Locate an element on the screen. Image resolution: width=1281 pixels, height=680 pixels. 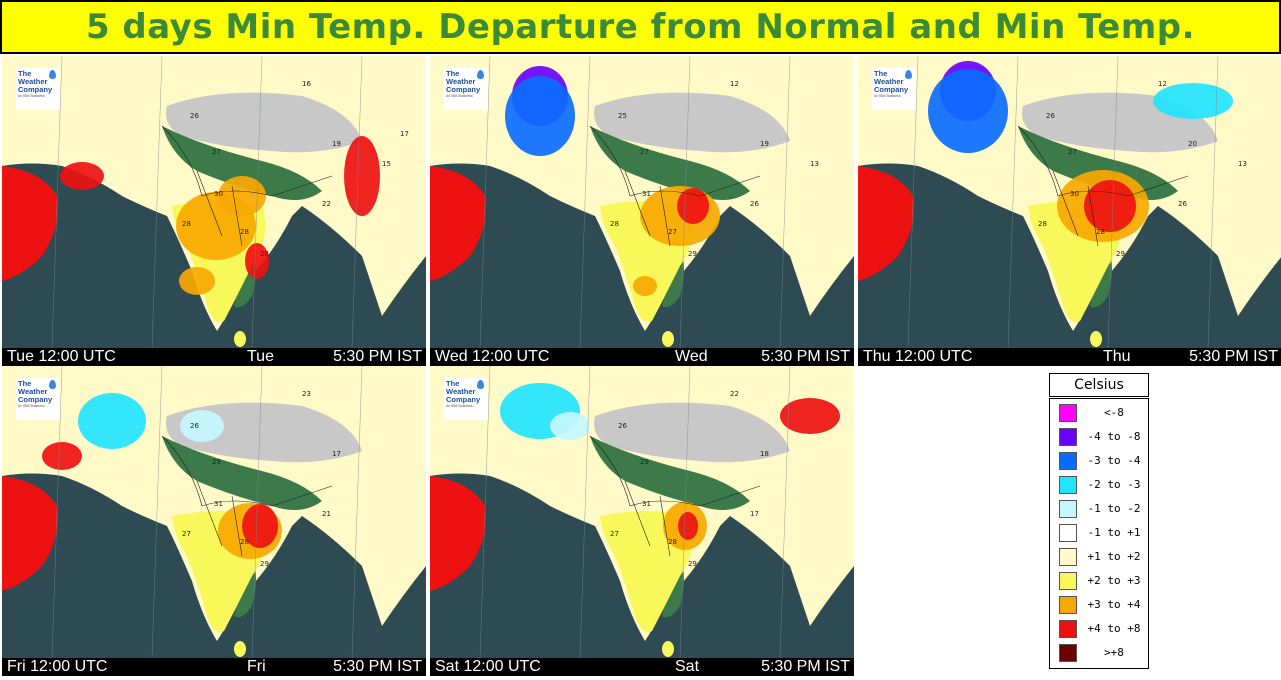
sri-lanka is located at coordinates (240, 649).